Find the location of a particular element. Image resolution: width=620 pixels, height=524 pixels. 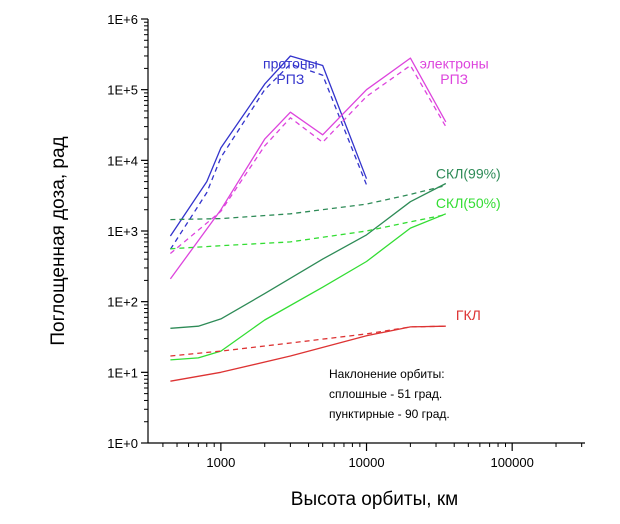

series-label: электроны is located at coordinates (454, 63).